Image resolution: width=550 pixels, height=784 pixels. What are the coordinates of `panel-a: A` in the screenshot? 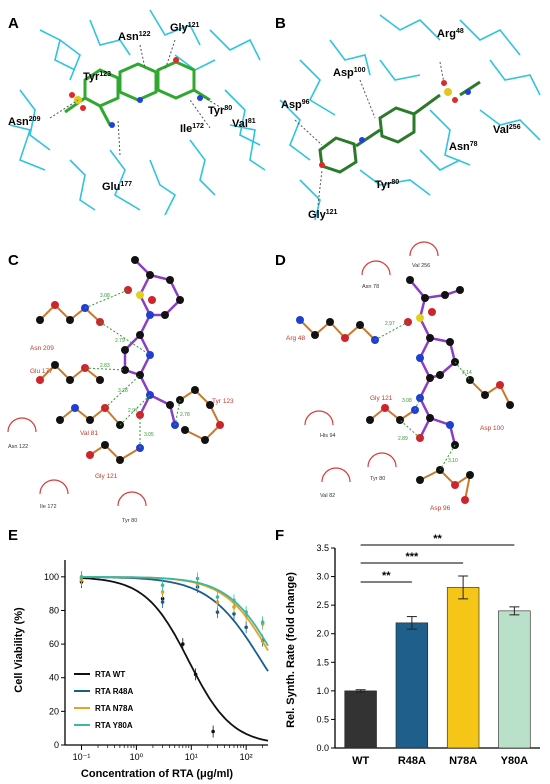 It's located at (137, 112).